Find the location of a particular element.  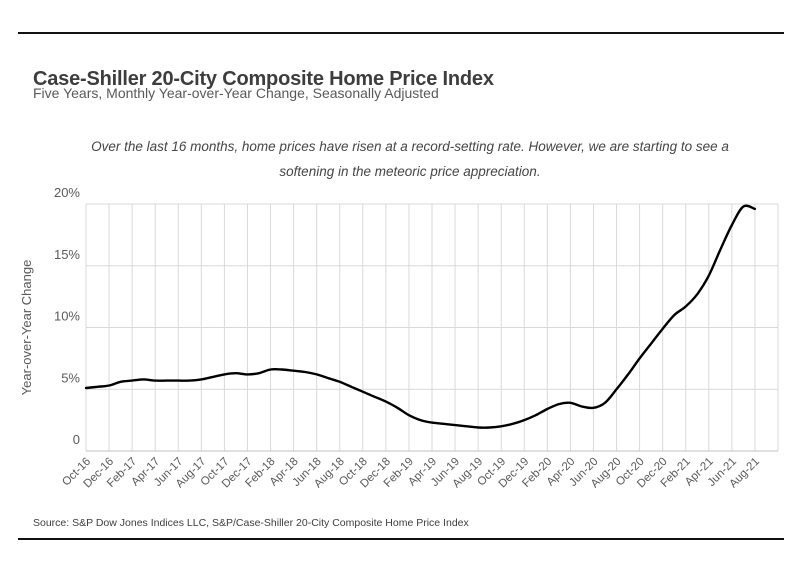

y-axis-tick-label: 20% is located at coordinates (67, 192).